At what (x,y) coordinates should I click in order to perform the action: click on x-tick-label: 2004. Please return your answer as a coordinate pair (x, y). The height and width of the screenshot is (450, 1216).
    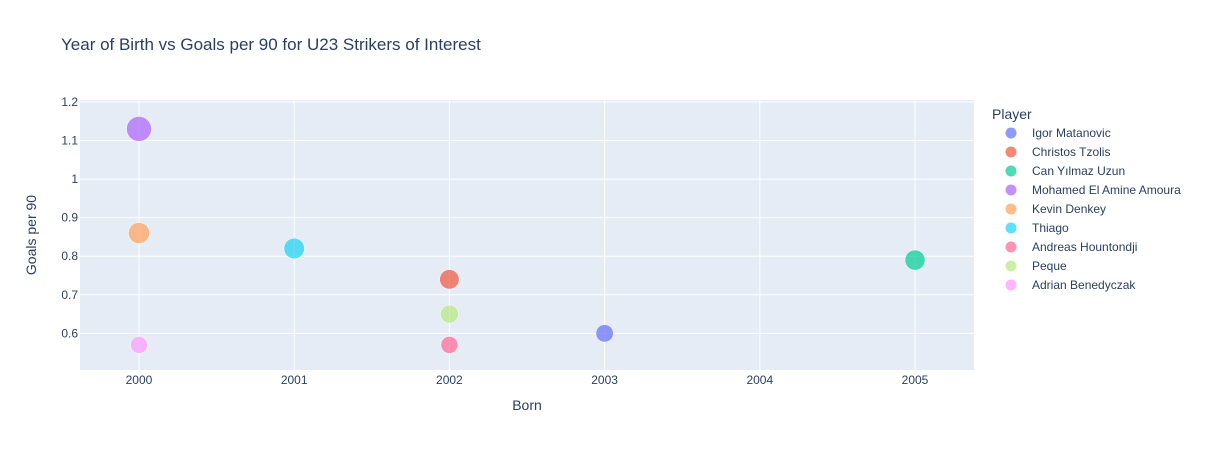
    Looking at the image, I should click on (759, 380).